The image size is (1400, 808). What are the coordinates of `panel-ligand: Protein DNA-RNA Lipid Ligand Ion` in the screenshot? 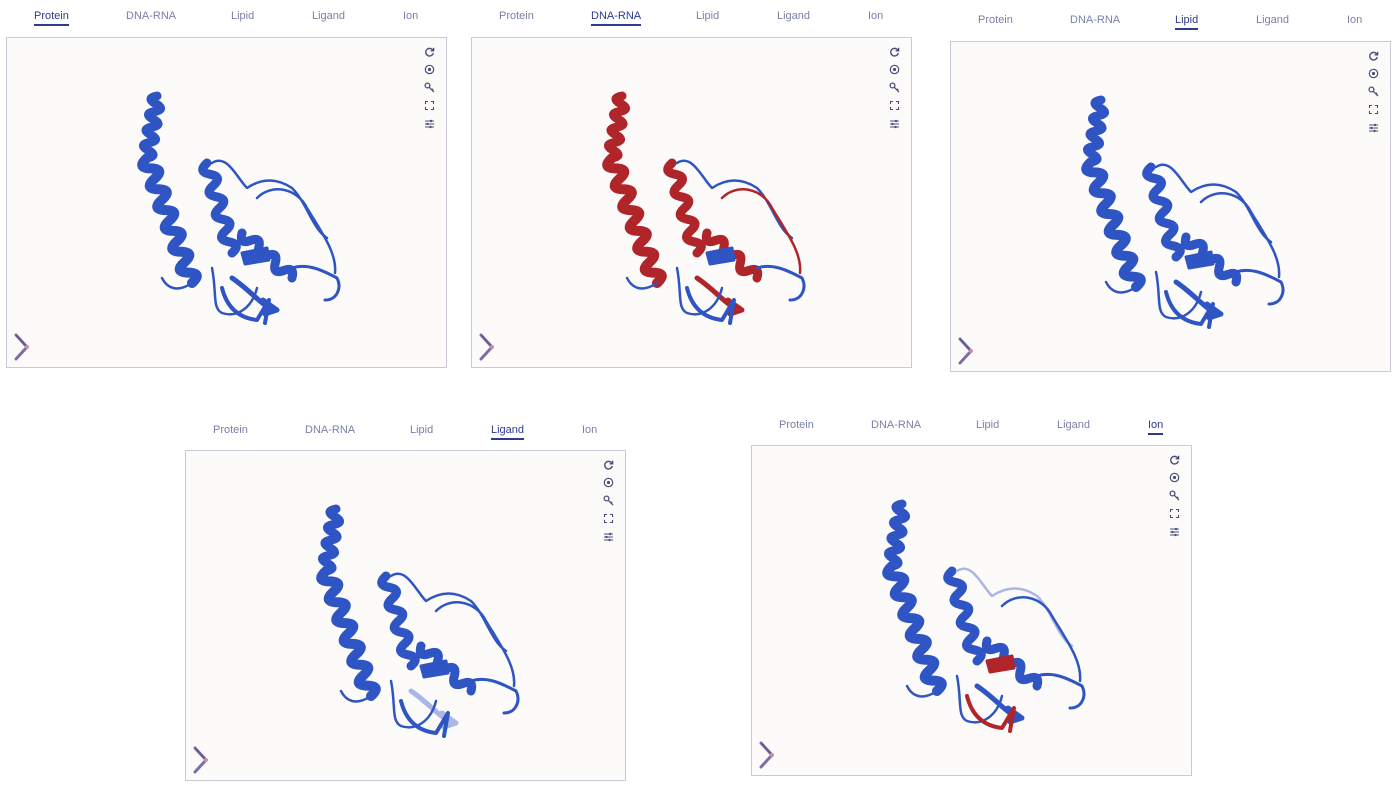 It's located at (406, 598).